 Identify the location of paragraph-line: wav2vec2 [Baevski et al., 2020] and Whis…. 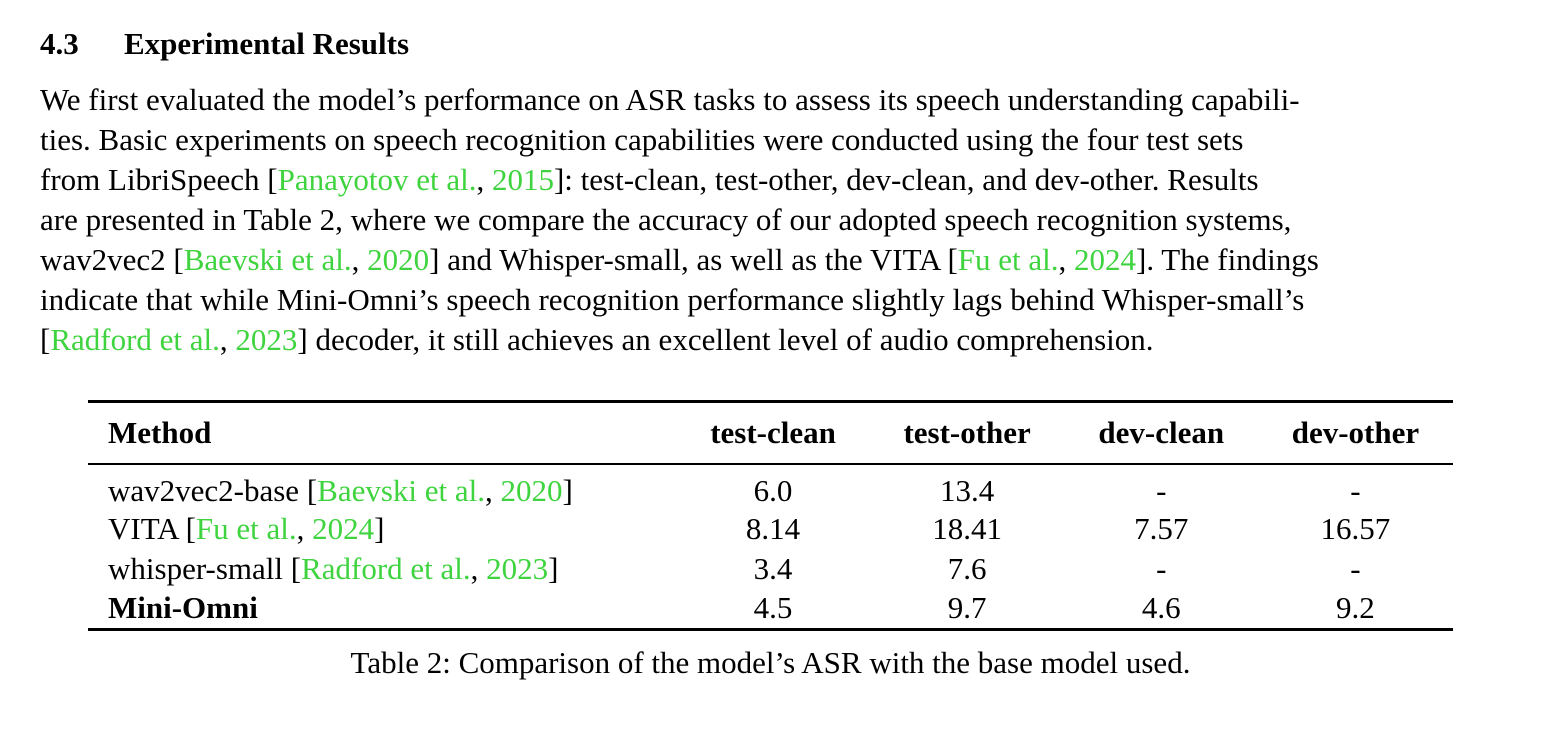
(770, 260).